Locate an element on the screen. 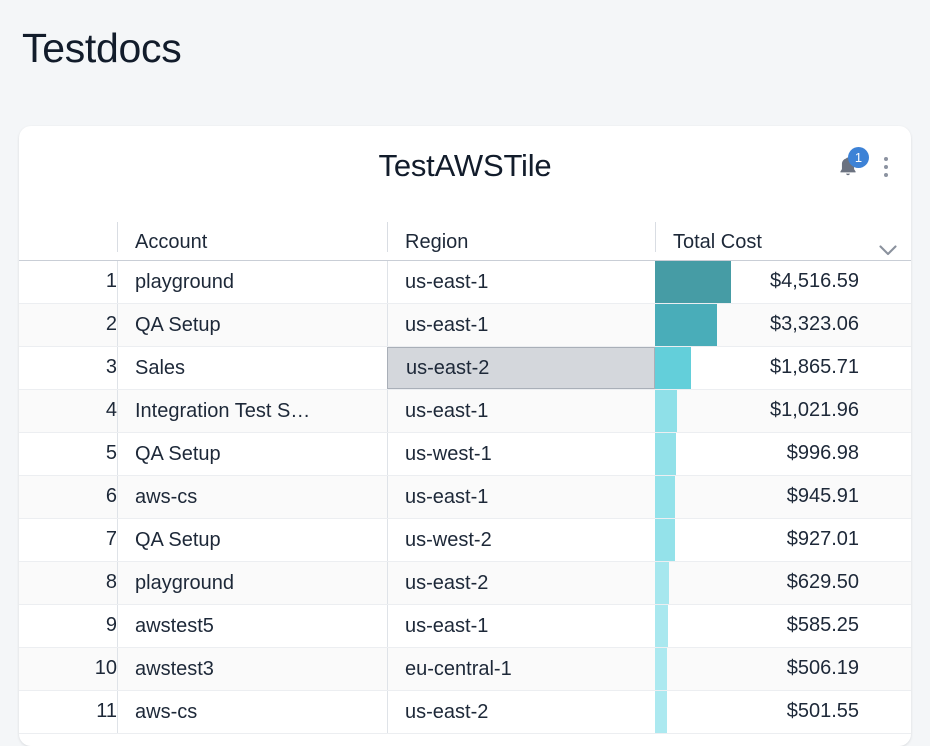 Image resolution: width=930 pixels, height=746 pixels. total-cost-cell: $501.55 is located at coordinates (783, 712).